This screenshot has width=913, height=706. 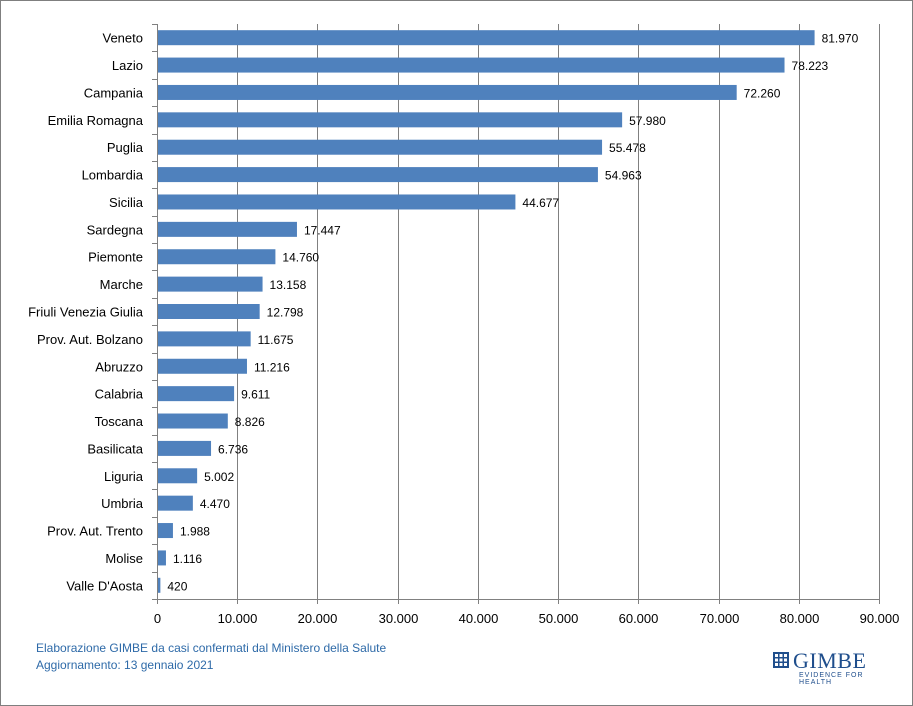 I want to click on category-label: Liguria, so click(x=124, y=476).